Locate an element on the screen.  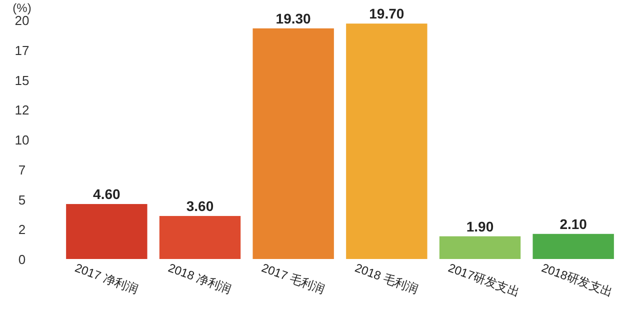
y-axis-title: (%) is located at coordinates (22, 8).